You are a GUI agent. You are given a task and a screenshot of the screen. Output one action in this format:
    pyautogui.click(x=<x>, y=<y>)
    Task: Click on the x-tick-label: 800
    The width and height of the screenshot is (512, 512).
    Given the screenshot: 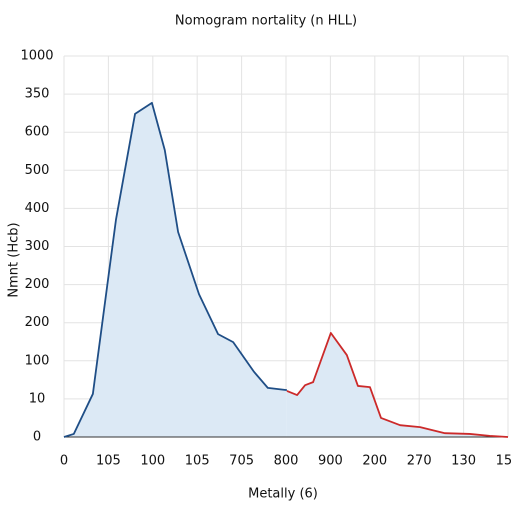 What is the action you would take?
    pyautogui.click(x=286, y=461)
    